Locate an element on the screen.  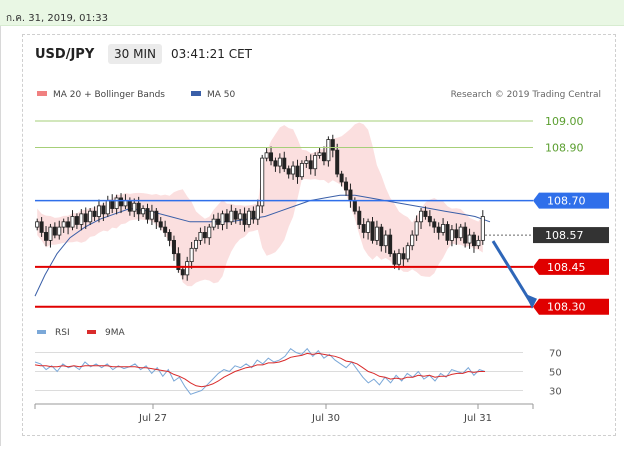
ma9-legend-label: 9MA is located at coordinates (115, 333).